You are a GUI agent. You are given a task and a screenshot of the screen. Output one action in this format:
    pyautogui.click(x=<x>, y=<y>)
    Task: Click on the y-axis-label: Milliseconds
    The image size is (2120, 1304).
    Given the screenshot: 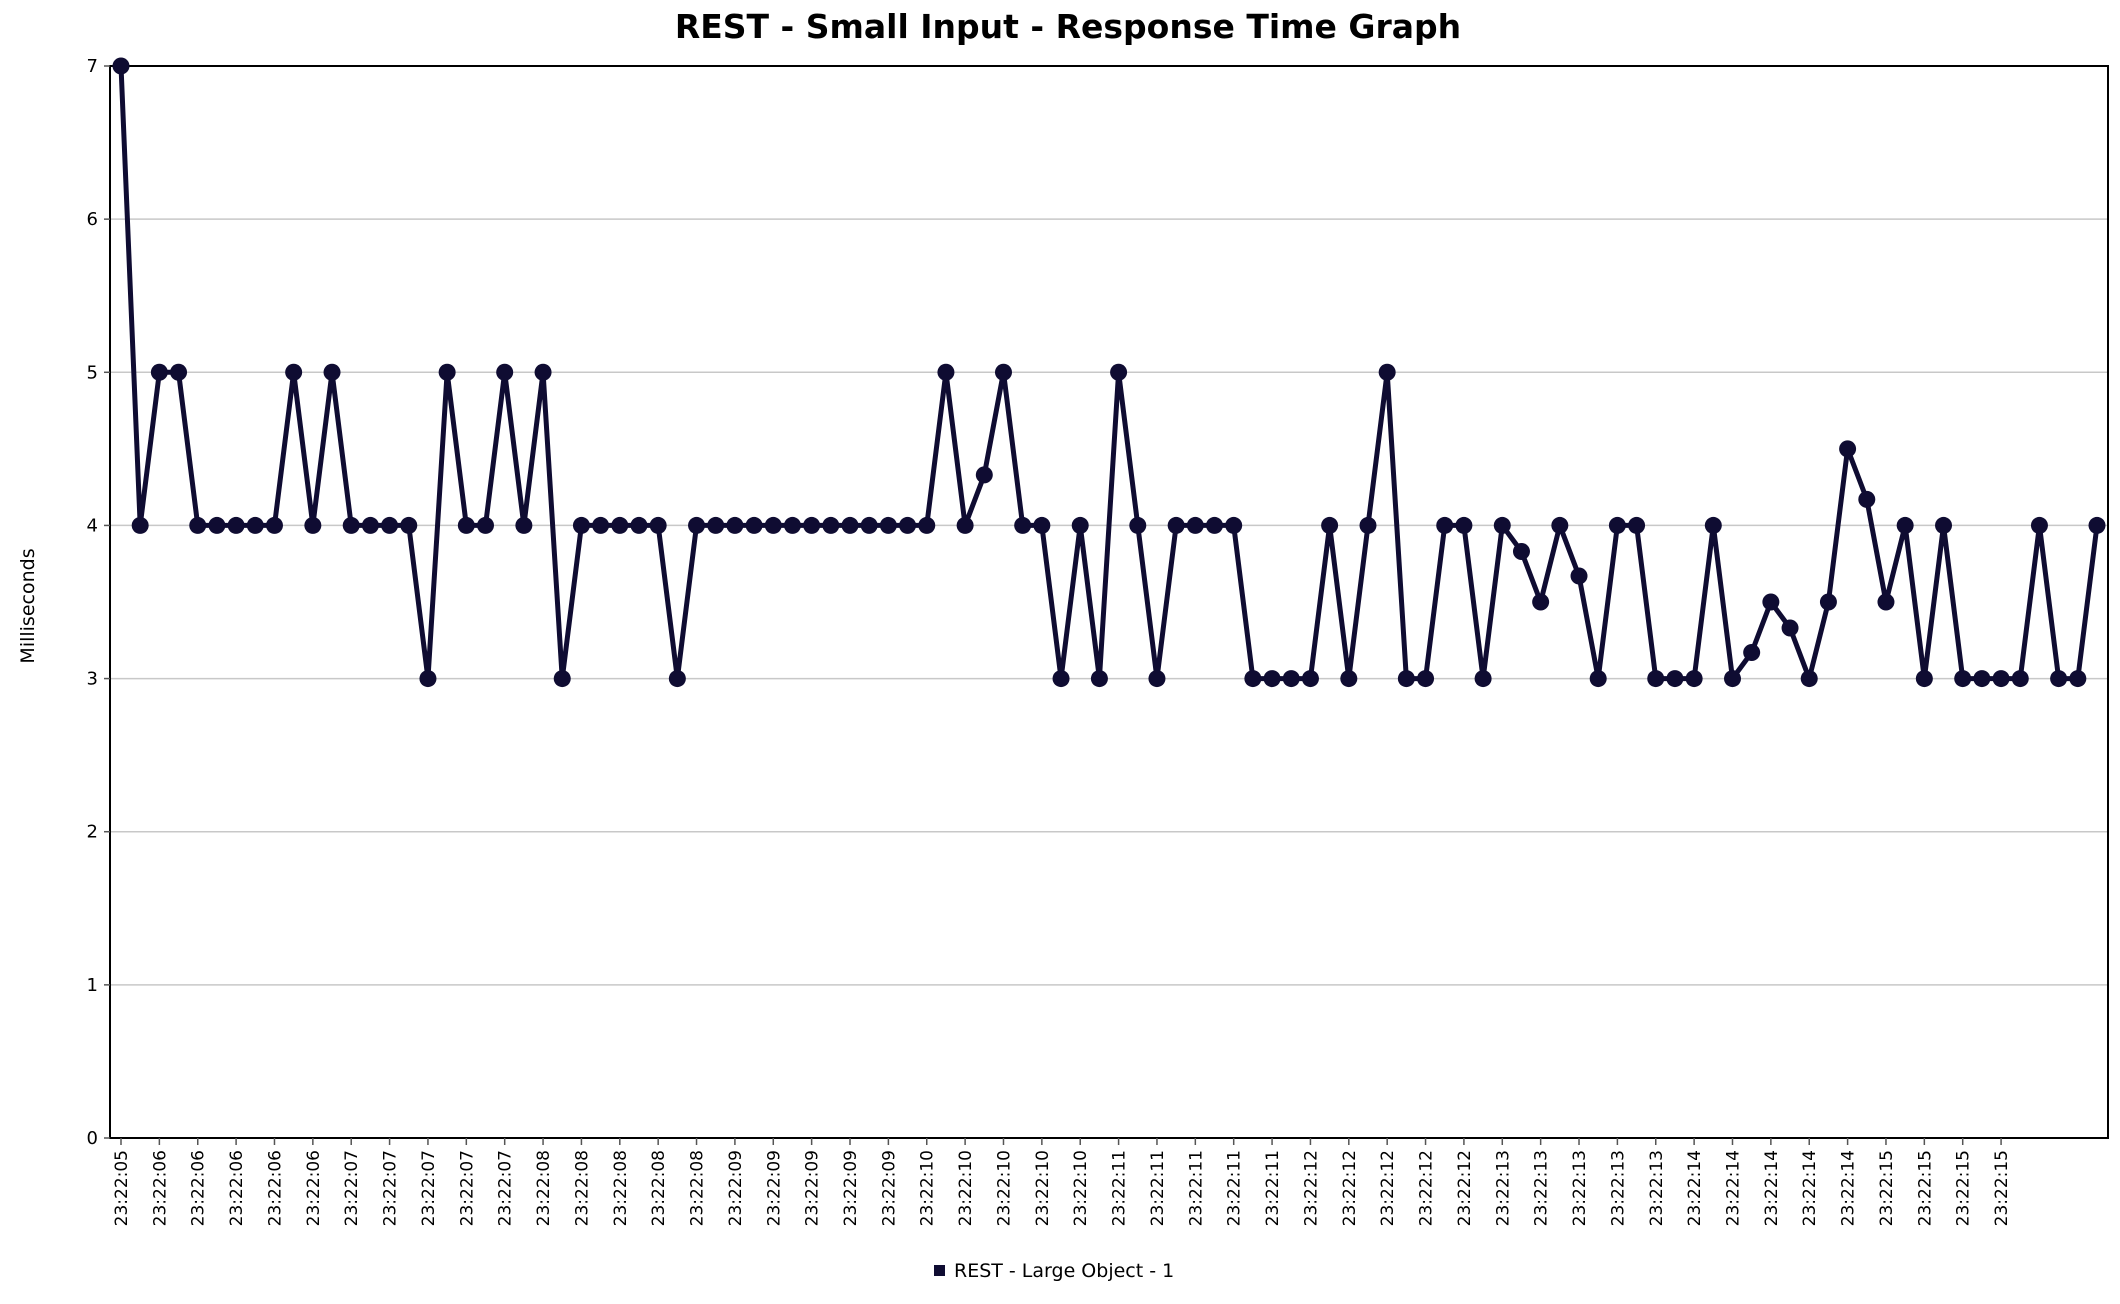 What is the action you would take?
    pyautogui.click(x=28, y=605)
    